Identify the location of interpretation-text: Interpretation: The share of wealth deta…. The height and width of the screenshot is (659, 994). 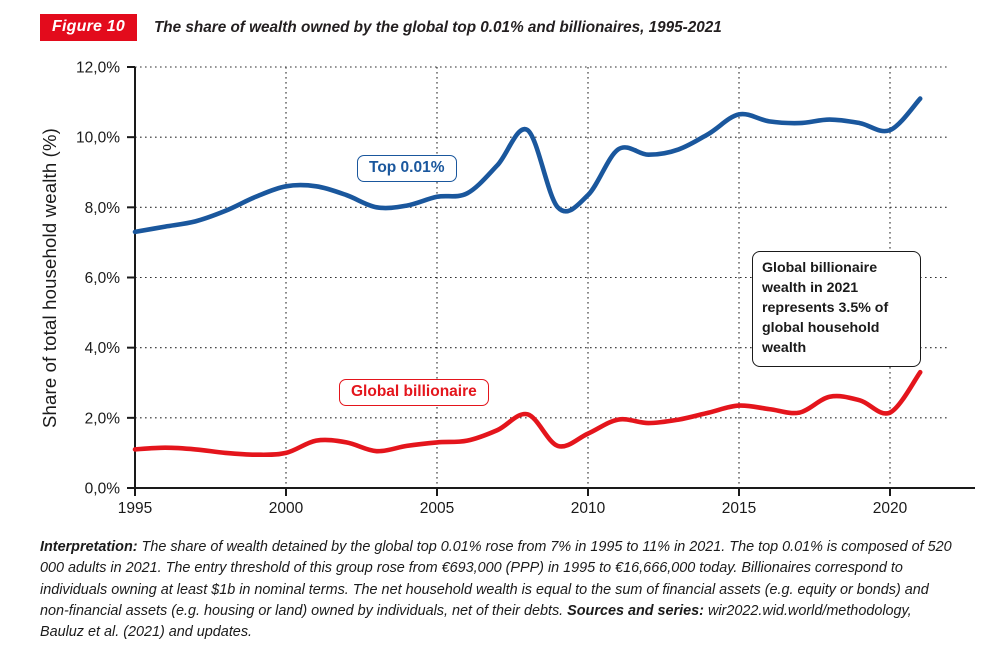
(498, 590).